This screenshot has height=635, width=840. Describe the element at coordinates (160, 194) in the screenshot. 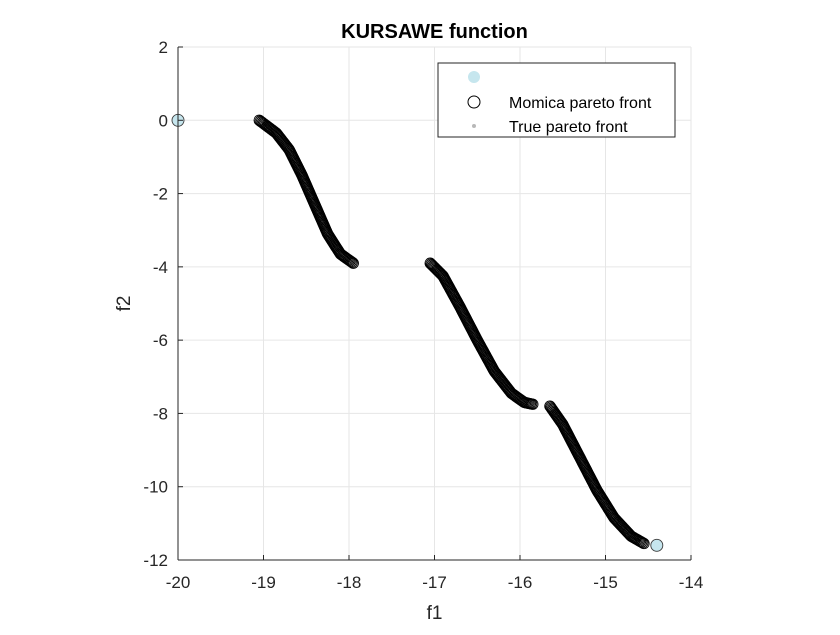

I see `y-tick-label: -2` at that location.